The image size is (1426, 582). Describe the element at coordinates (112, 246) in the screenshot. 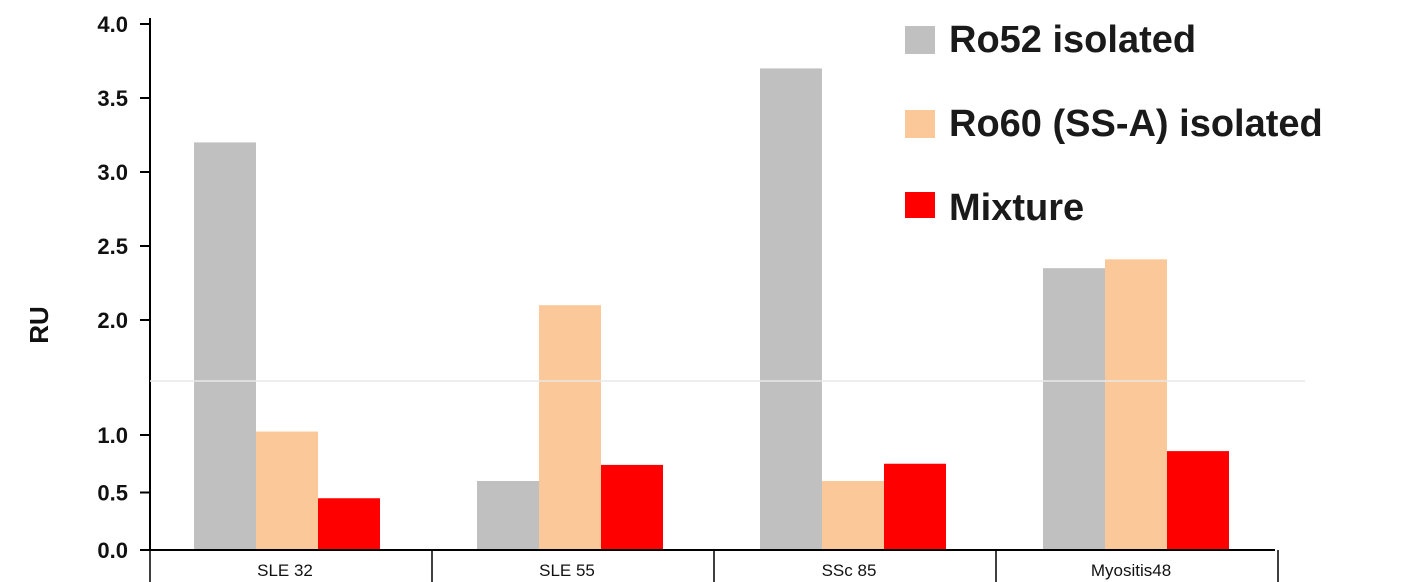

I see `y-tick-label: 2.5` at that location.